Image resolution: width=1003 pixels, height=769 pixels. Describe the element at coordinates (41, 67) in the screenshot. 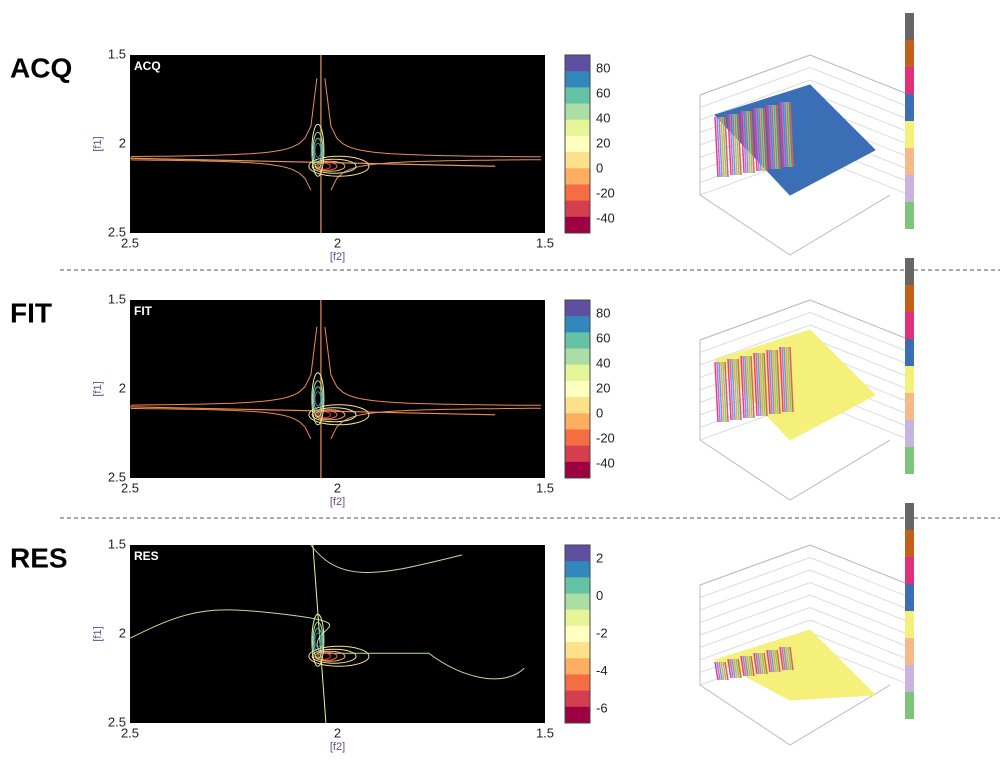

I see `row-label: ACQ` at that location.